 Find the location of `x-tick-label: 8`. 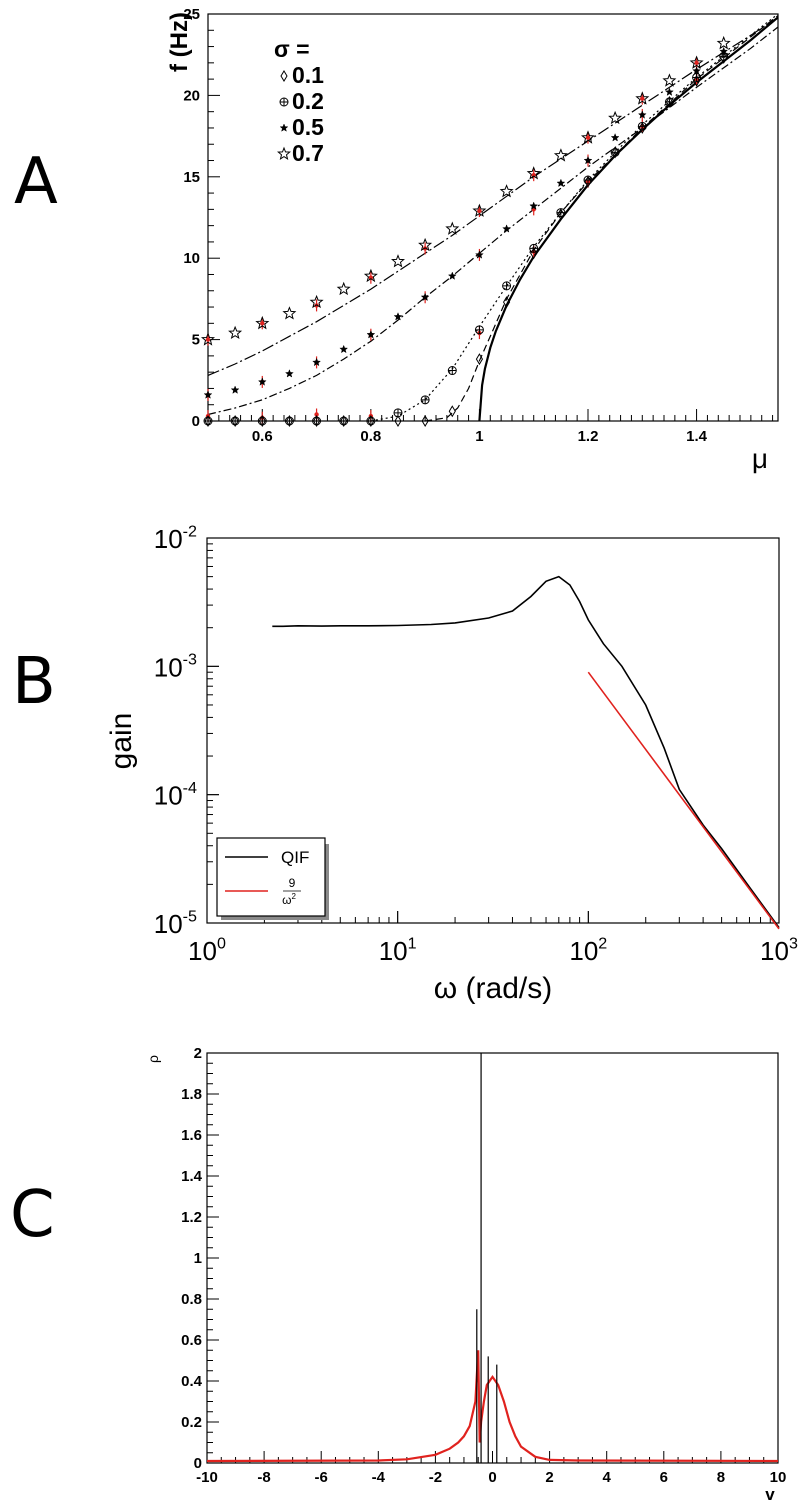

x-tick-label: 8 is located at coordinates (721, 1477).